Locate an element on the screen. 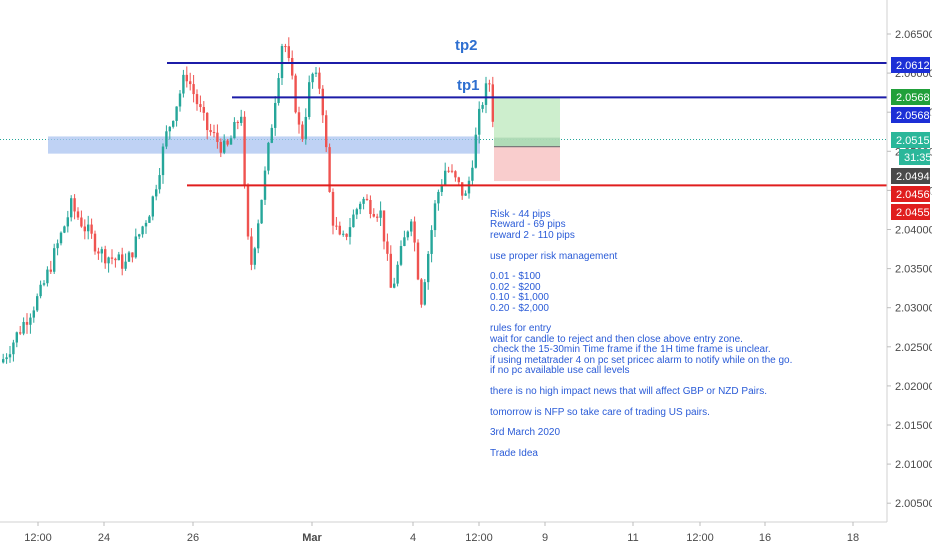  note-line: 3rd March 2020 is located at coordinates (685, 433).